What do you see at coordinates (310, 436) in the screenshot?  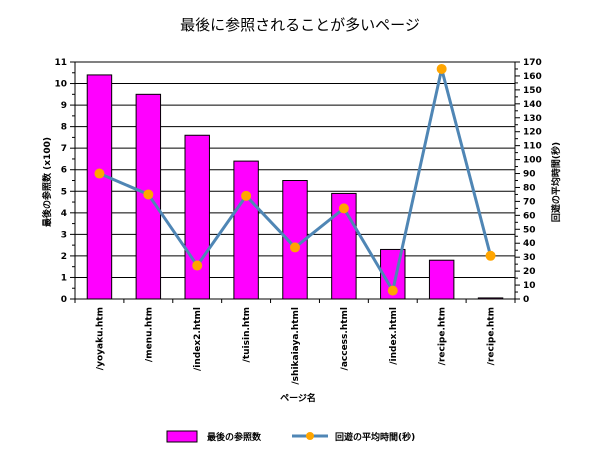 I see `legend-swatch-marker` at bounding box center [310, 436].